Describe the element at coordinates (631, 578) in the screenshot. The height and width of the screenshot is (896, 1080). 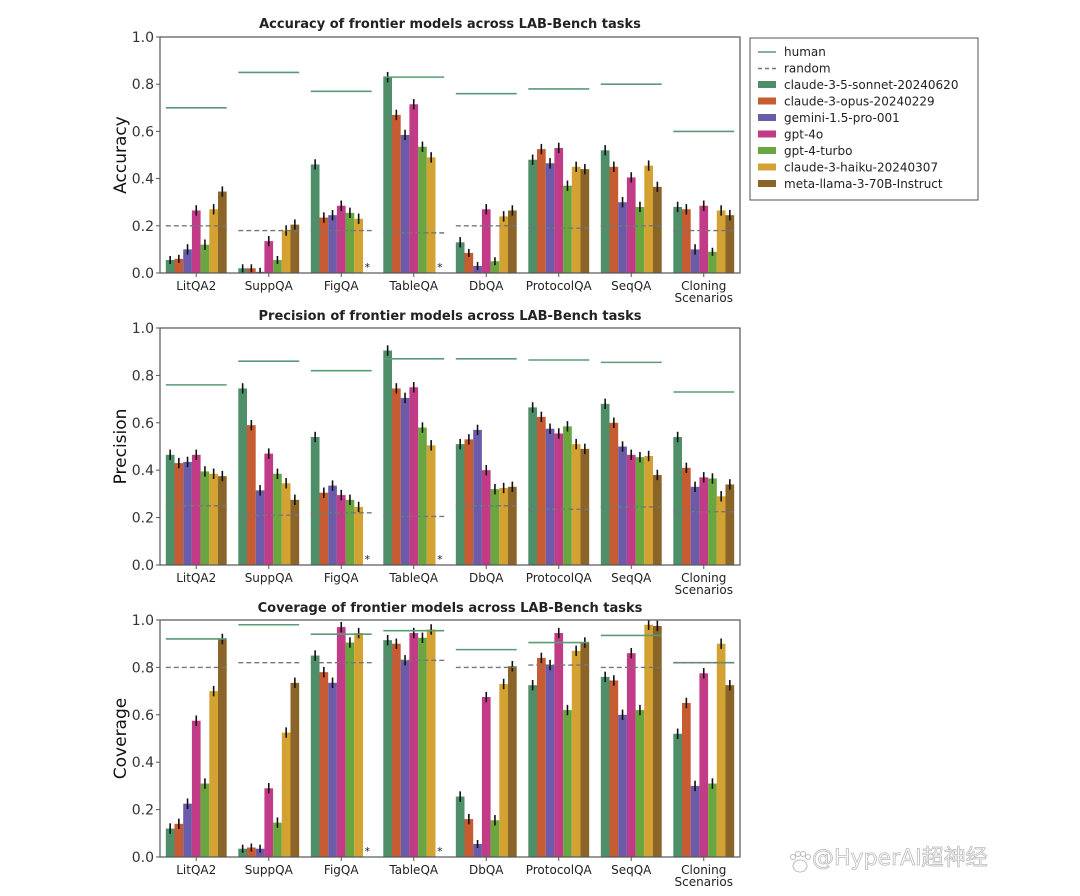
I see `x-tick-label: SeqQA` at that location.